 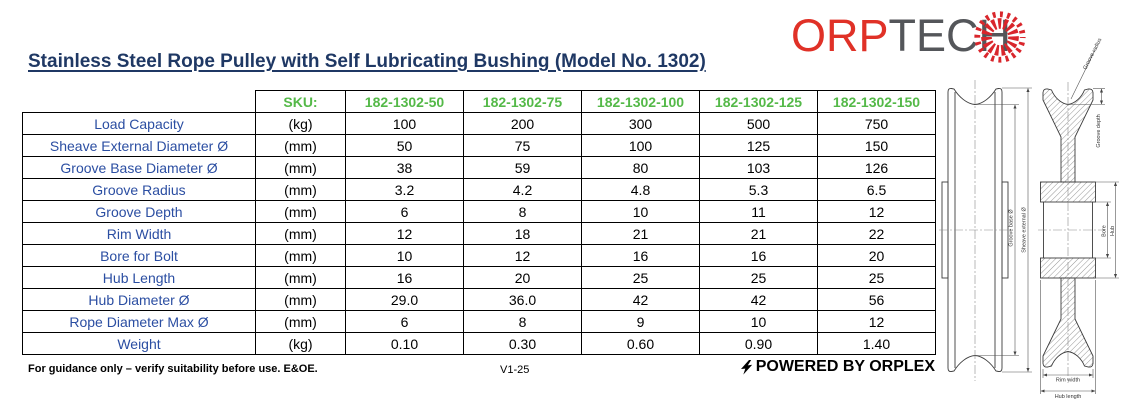 I want to click on row-label-cell: Sheave External Diameter Ø, so click(x=139, y=145).